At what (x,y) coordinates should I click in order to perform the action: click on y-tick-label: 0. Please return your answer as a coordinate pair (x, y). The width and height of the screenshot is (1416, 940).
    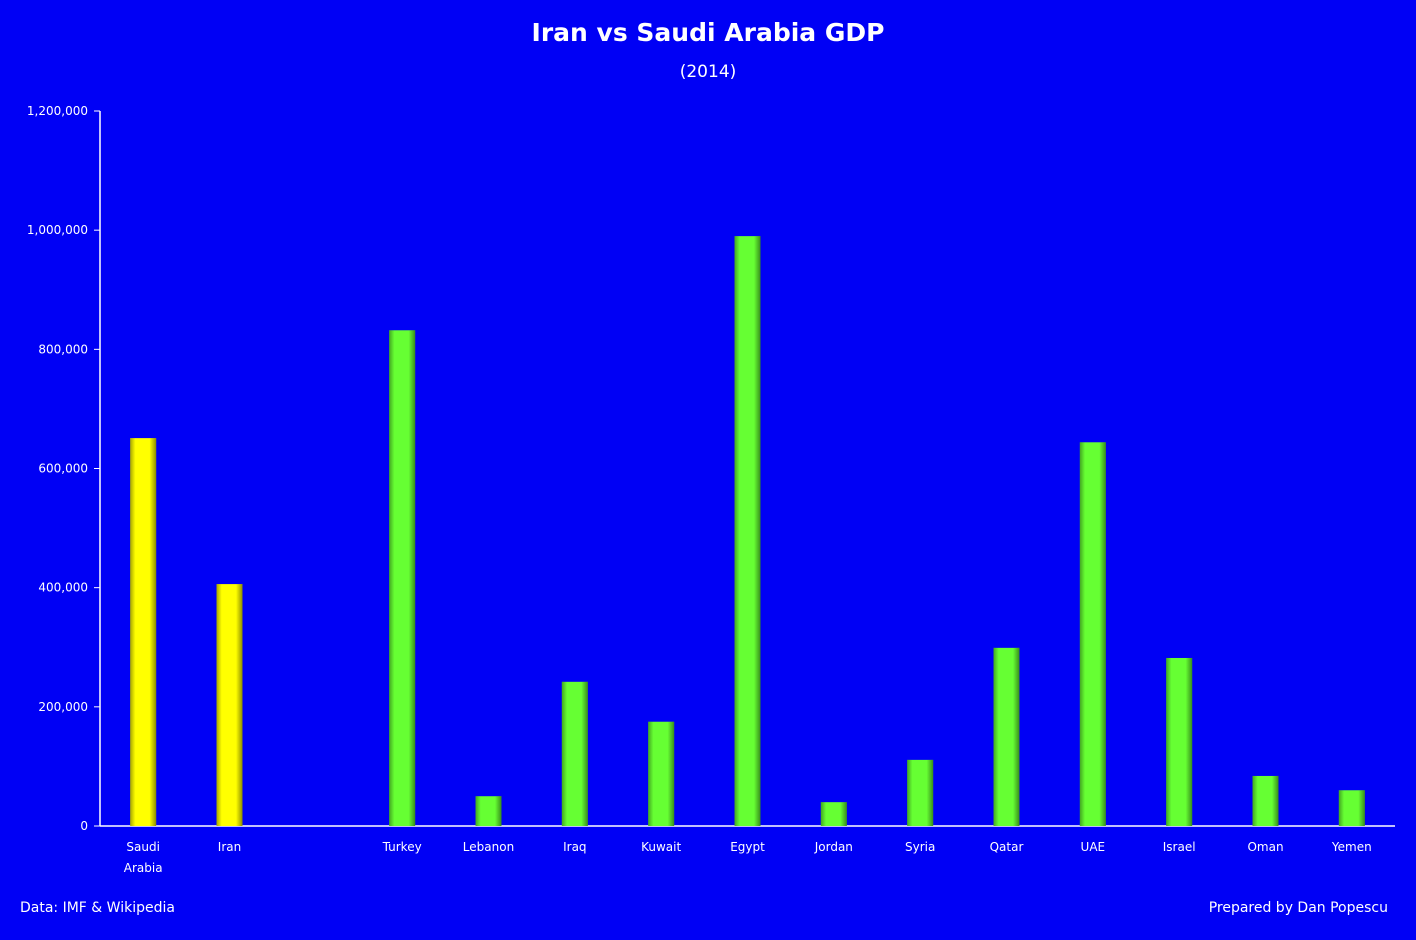
    Looking at the image, I should click on (84, 826).